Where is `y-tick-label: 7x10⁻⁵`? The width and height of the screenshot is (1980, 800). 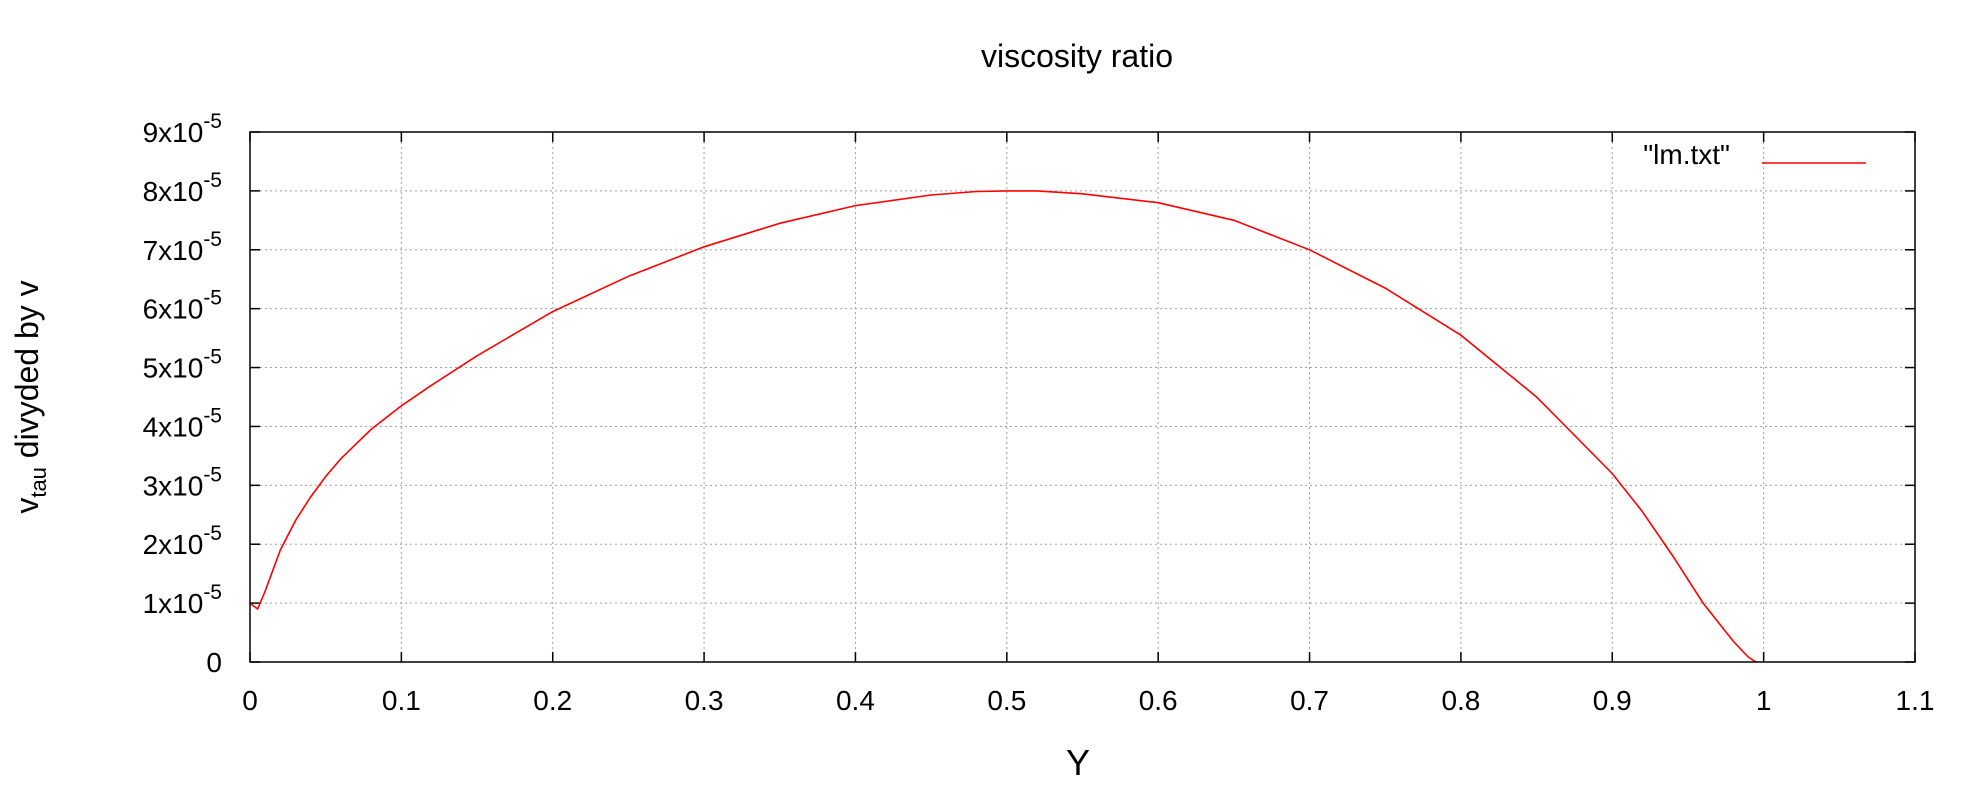 y-tick-label: 7x10⁻⁵ is located at coordinates (182, 247).